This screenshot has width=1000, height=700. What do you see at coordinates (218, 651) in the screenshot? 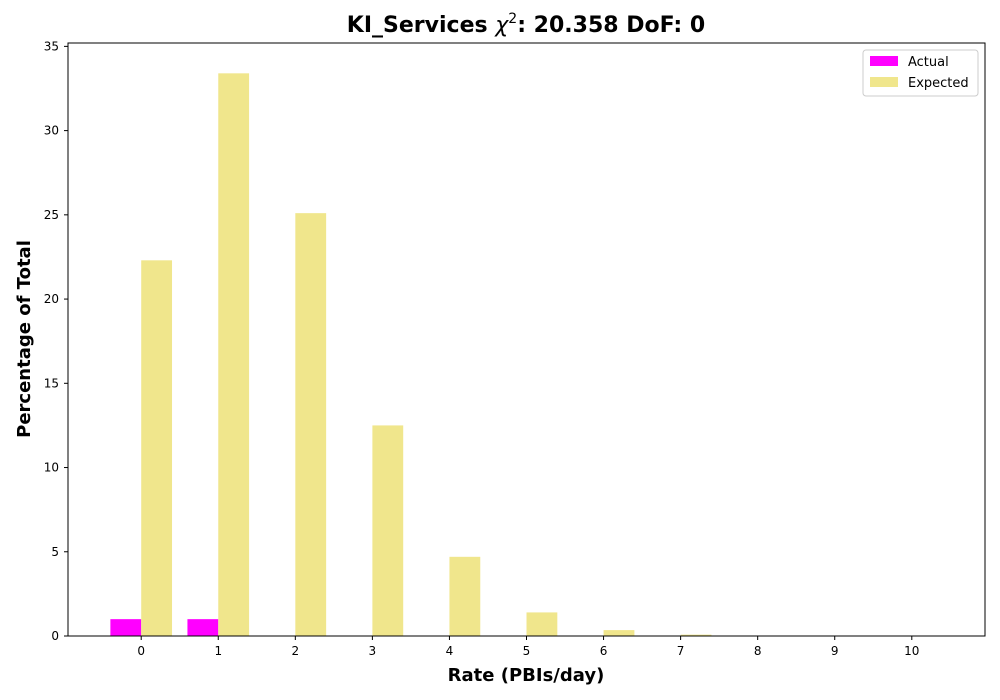
I see `x-tick-label: 1` at bounding box center [218, 651].